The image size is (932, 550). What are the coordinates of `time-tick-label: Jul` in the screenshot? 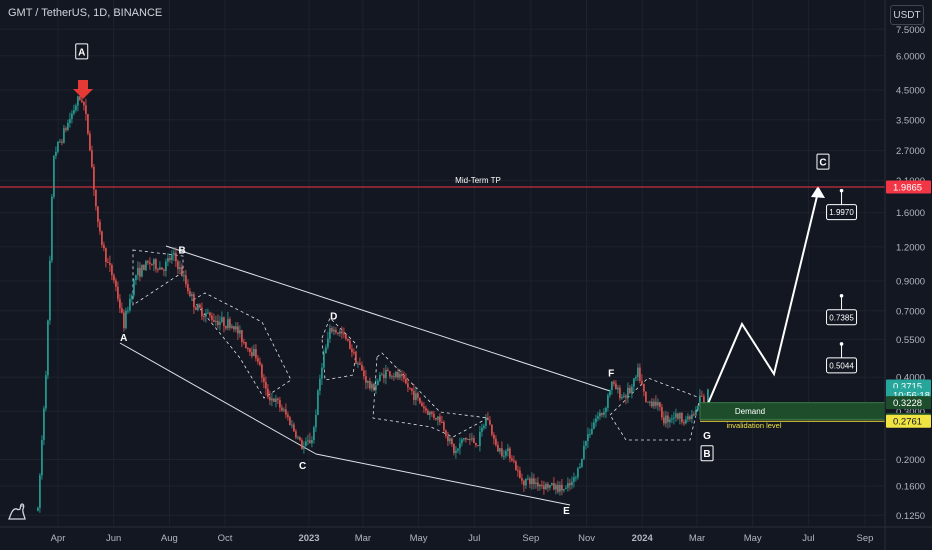 It's located at (808, 538).